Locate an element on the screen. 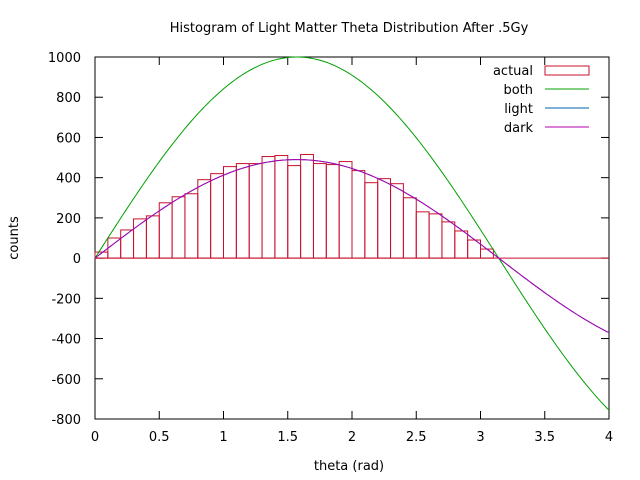 This screenshot has height=480, width=640. y-tick-label: 200 is located at coordinates (68, 219).